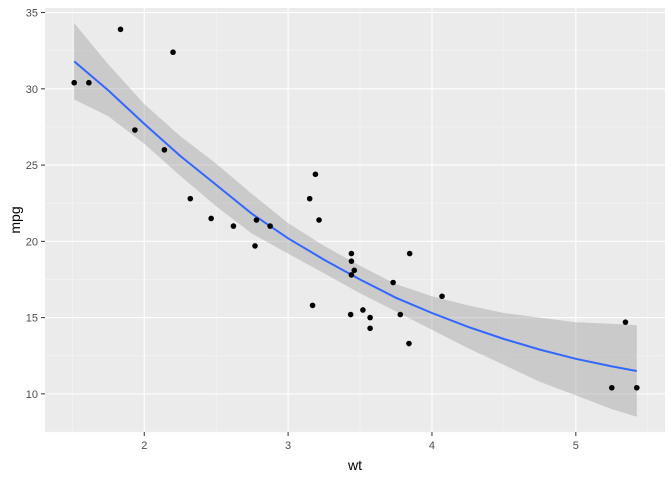 The width and height of the screenshot is (672, 480). Describe the element at coordinates (35, 204) in the screenshot. I see `y-axis-ticks: 10 15 20 25 30 35` at that location.